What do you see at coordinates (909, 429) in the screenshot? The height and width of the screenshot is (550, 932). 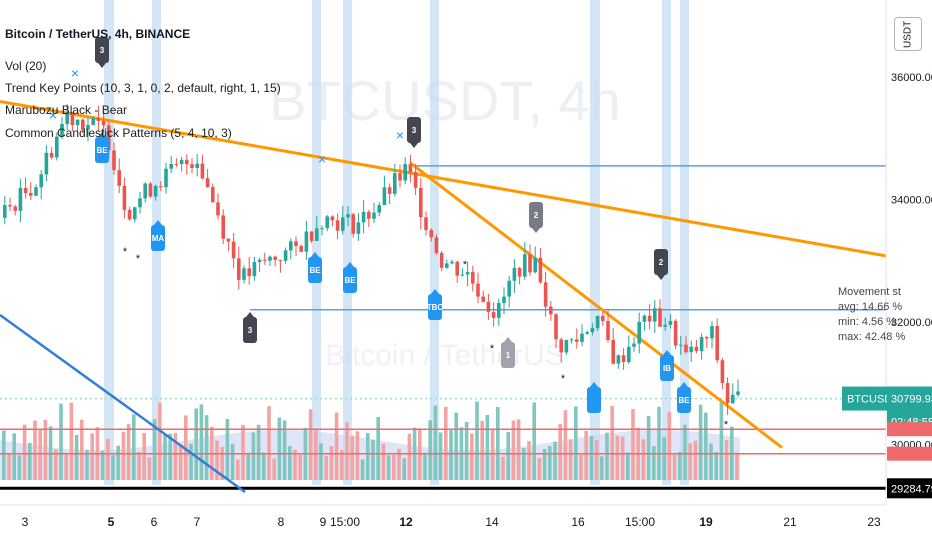 I see `red-level-label` at bounding box center [909, 429].